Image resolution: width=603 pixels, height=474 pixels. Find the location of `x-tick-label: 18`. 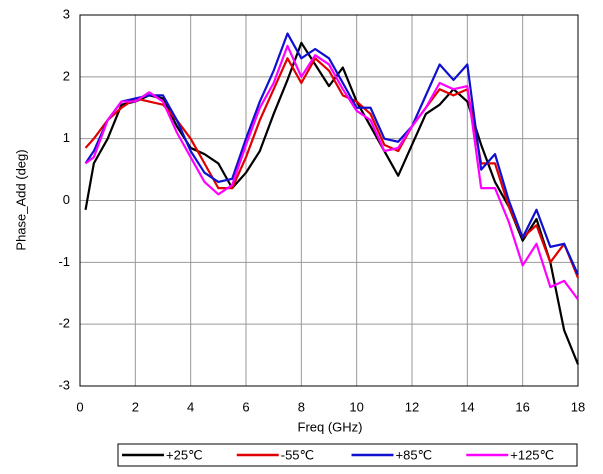

x-tick-label: 18 is located at coordinates (578, 406).